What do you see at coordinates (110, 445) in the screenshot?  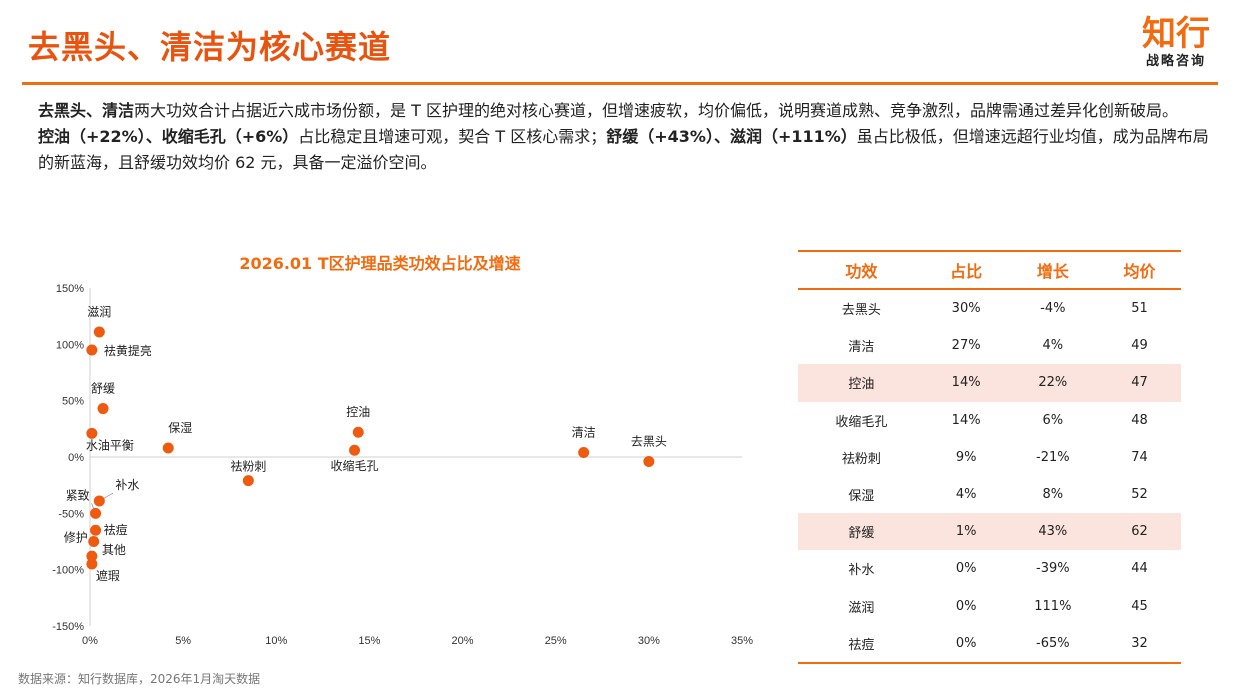 I see `data-point-label: 水油平衡` at bounding box center [110, 445].